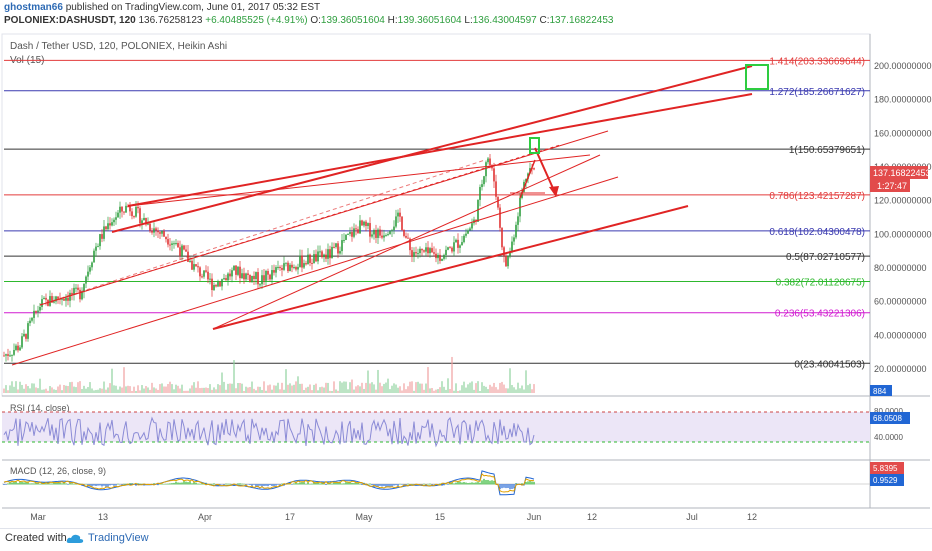 Image resolution: width=932 pixels, height=551 pixels. What do you see at coordinates (393, 517) in the screenshot?
I see `time-axis: Mar 13 Apr 17 May 15 Jun 12 Jul 12` at bounding box center [393, 517].